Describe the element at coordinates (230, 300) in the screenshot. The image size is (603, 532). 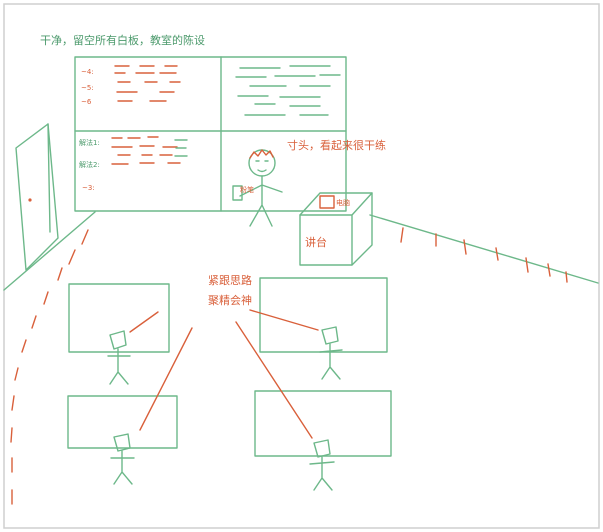
I see `student-note-line2: 聚精会神` at that location.